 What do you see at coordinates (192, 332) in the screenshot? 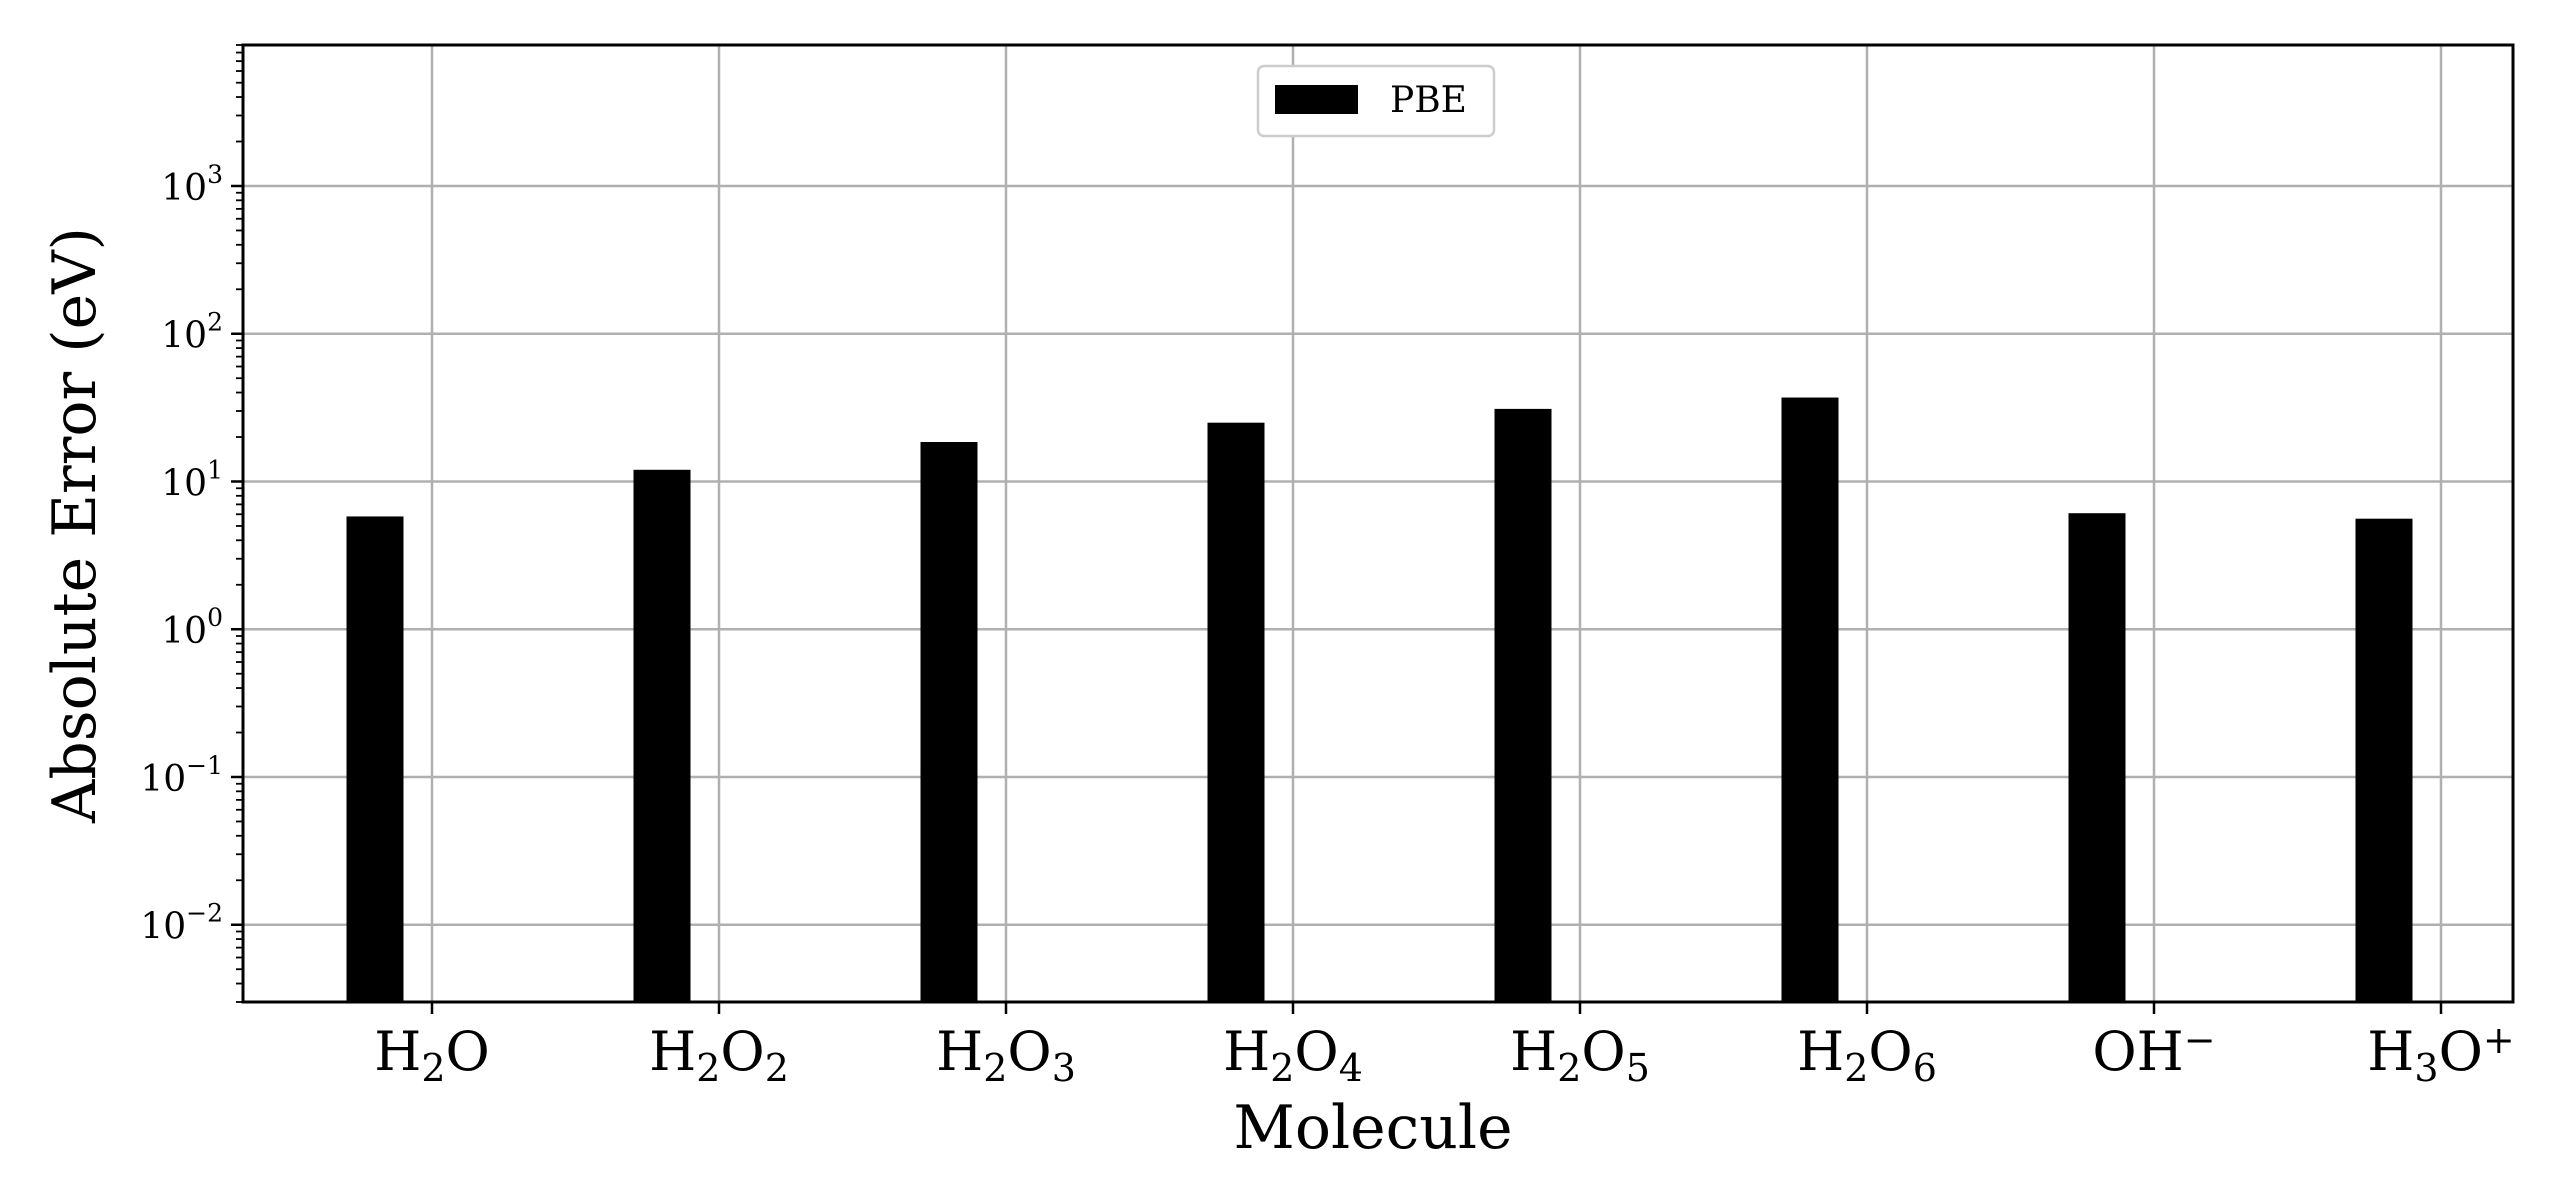
I see `y-tick-label: 10²` at bounding box center [192, 332].